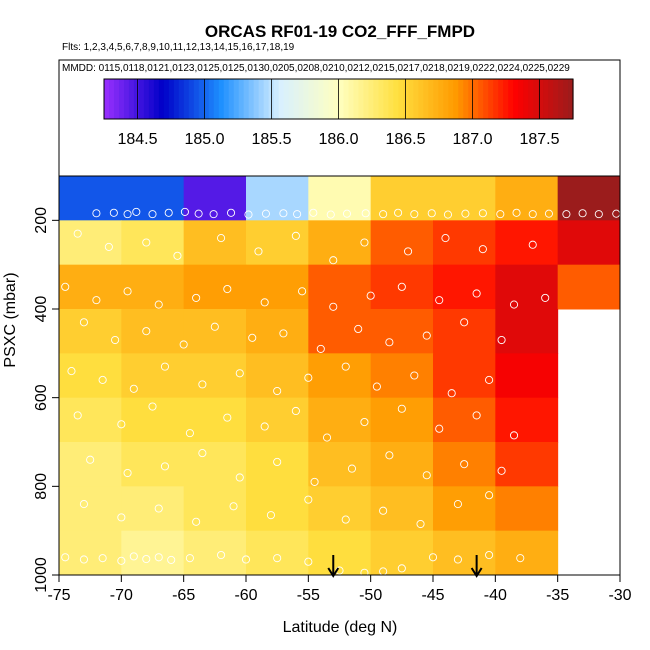  Describe the element at coordinates (370, 595) in the screenshot. I see `x-tick-label: -50` at that location.